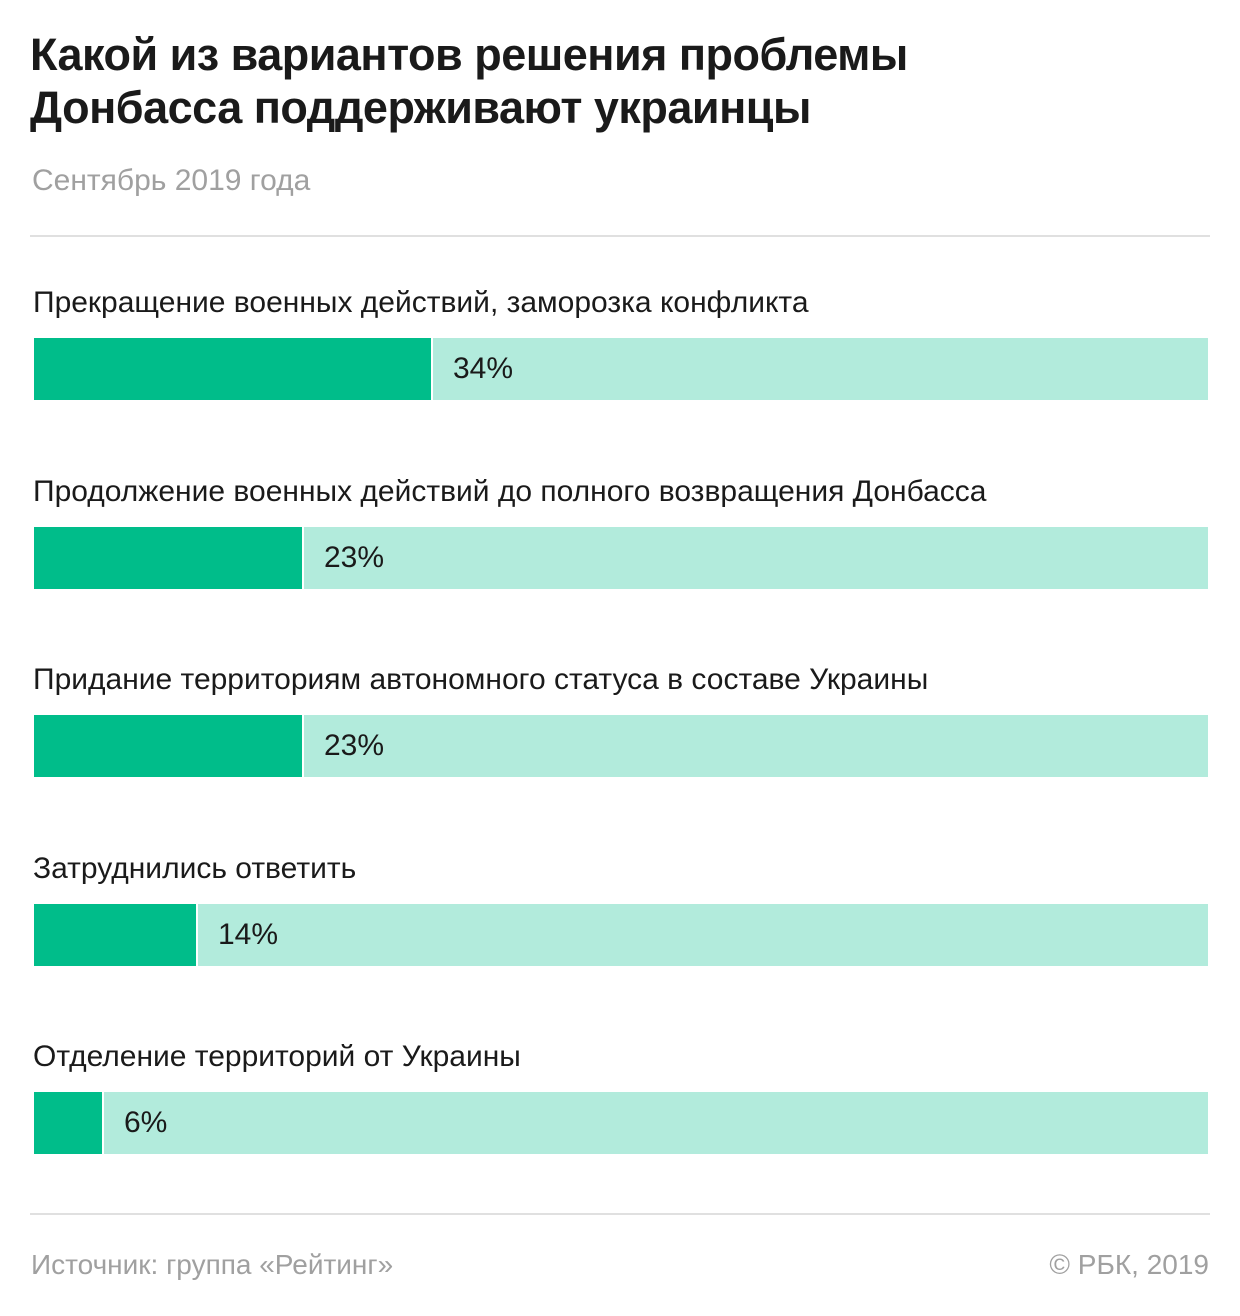  I want to click on bottom-divider, so click(620, 1214).